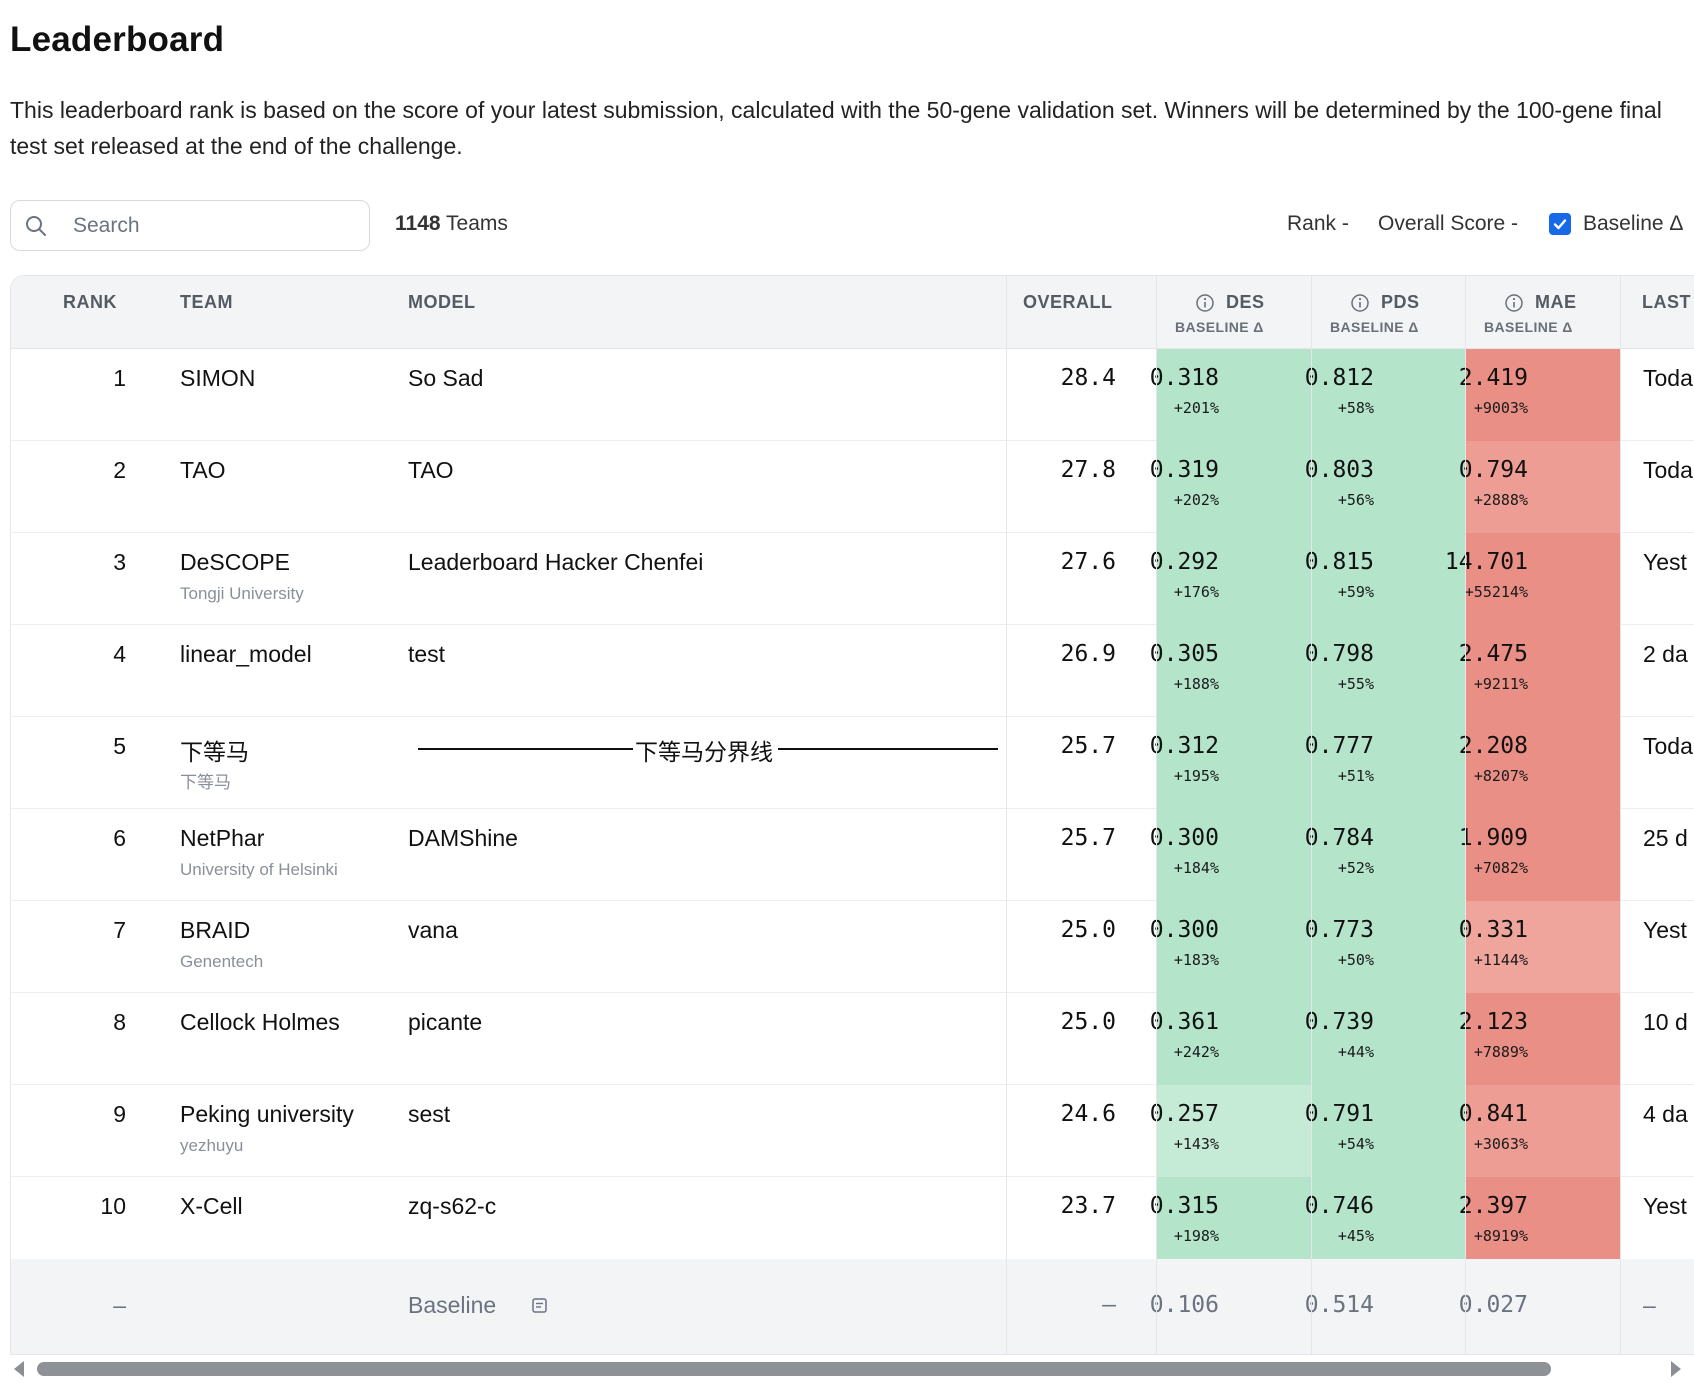 The height and width of the screenshot is (1383, 1694). I want to click on rank-cell: 6, so click(119, 838).